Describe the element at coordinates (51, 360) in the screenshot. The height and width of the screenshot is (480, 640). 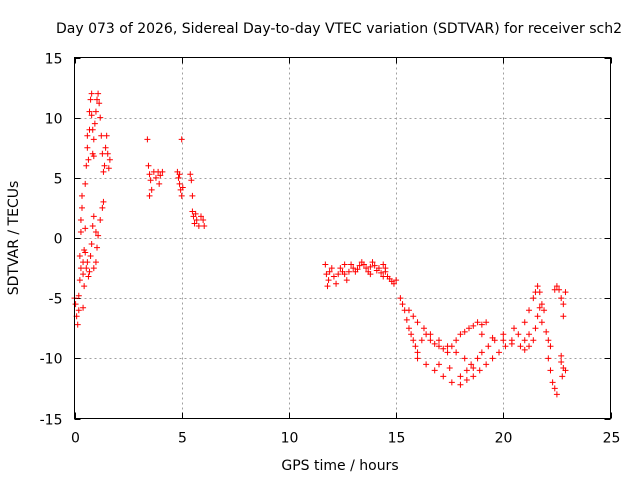
I see `y-tick-label: -10` at that location.